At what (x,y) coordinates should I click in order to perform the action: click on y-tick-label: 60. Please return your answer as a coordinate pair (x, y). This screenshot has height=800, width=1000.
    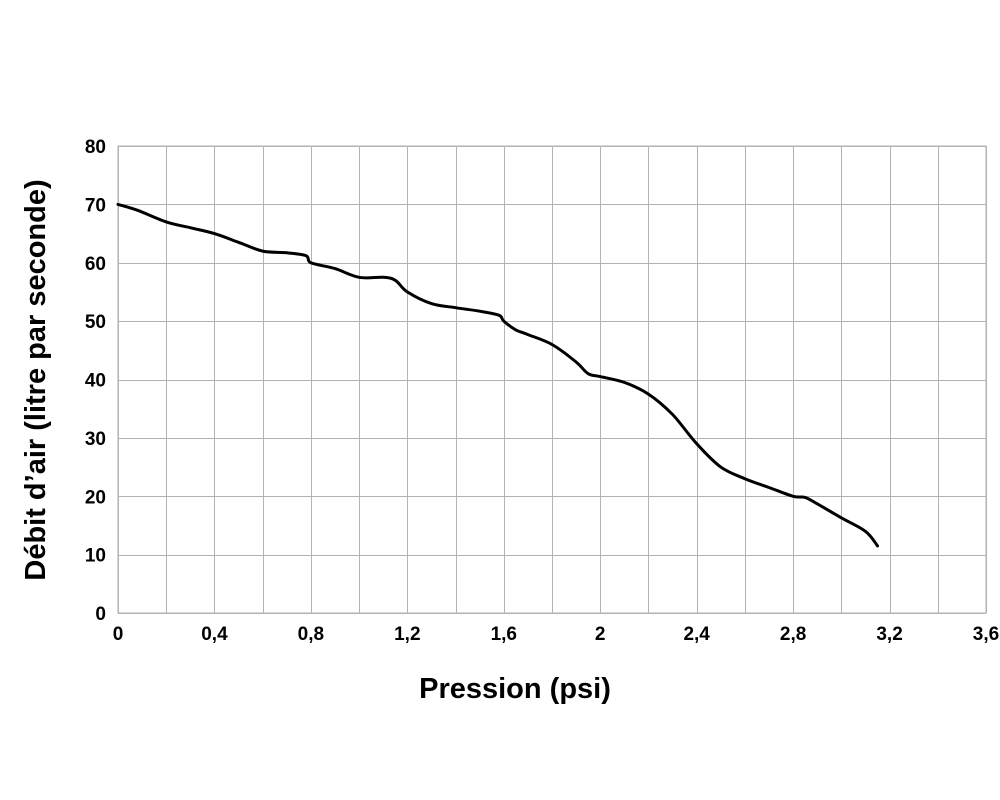
    Looking at the image, I should click on (95, 264).